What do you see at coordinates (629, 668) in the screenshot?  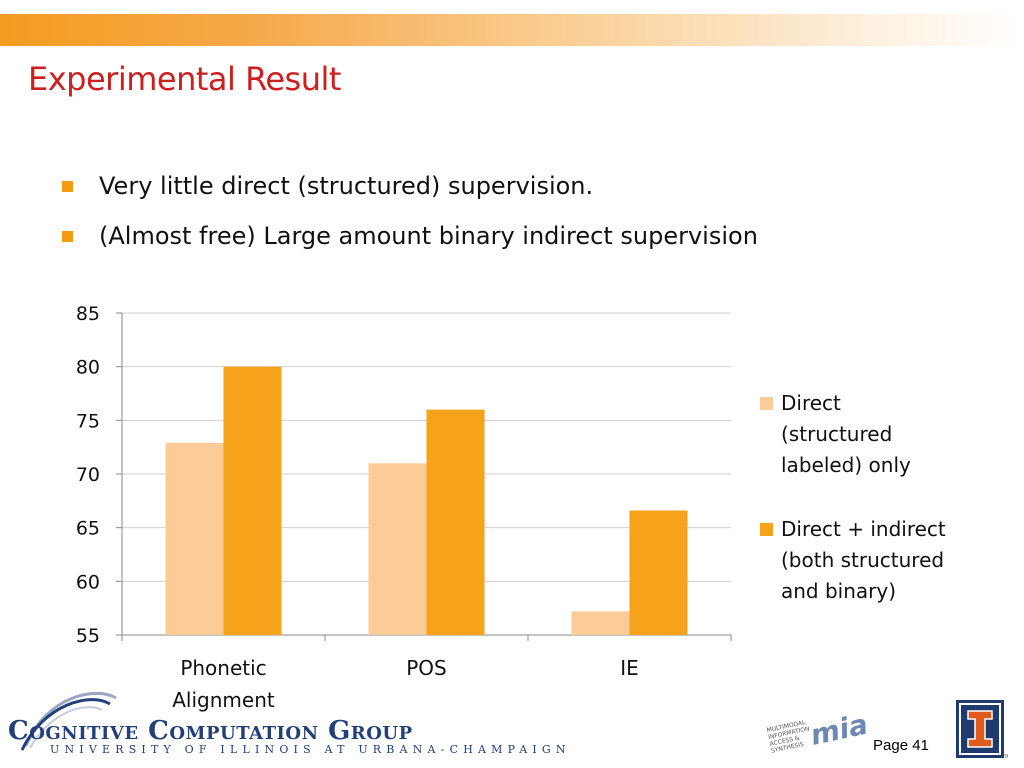 I see `x-tick-label: IE` at bounding box center [629, 668].